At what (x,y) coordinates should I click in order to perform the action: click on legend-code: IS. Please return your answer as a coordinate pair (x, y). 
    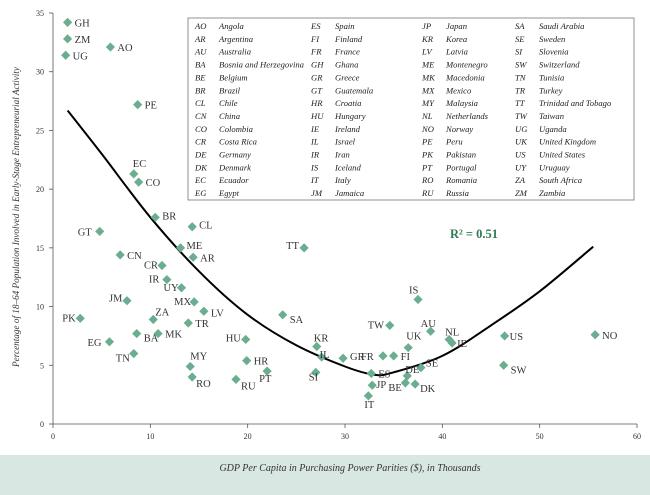
    Looking at the image, I should click on (314, 167).